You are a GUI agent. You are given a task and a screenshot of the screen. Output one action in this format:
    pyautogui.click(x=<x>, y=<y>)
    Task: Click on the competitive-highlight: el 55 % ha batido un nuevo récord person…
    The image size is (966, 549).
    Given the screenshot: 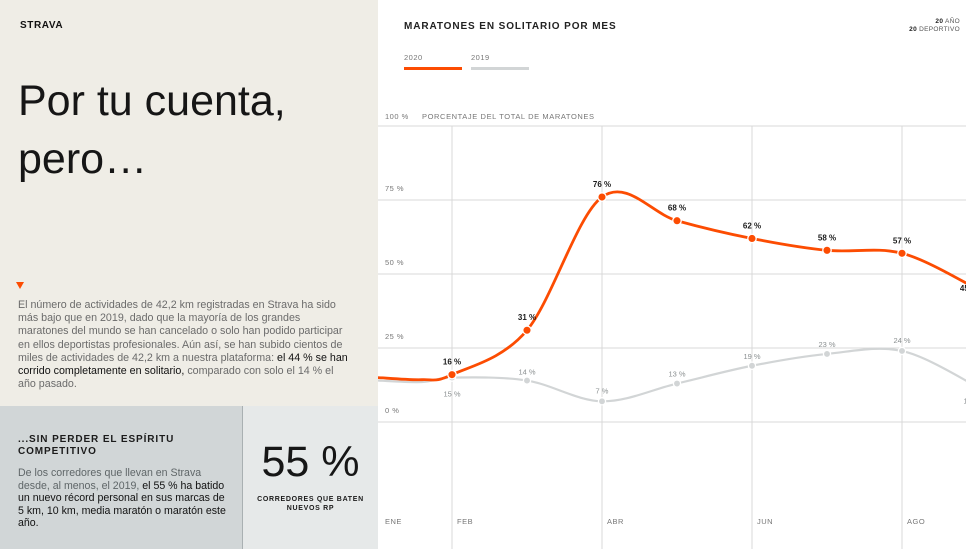 What is the action you would take?
    pyautogui.click(x=122, y=504)
    